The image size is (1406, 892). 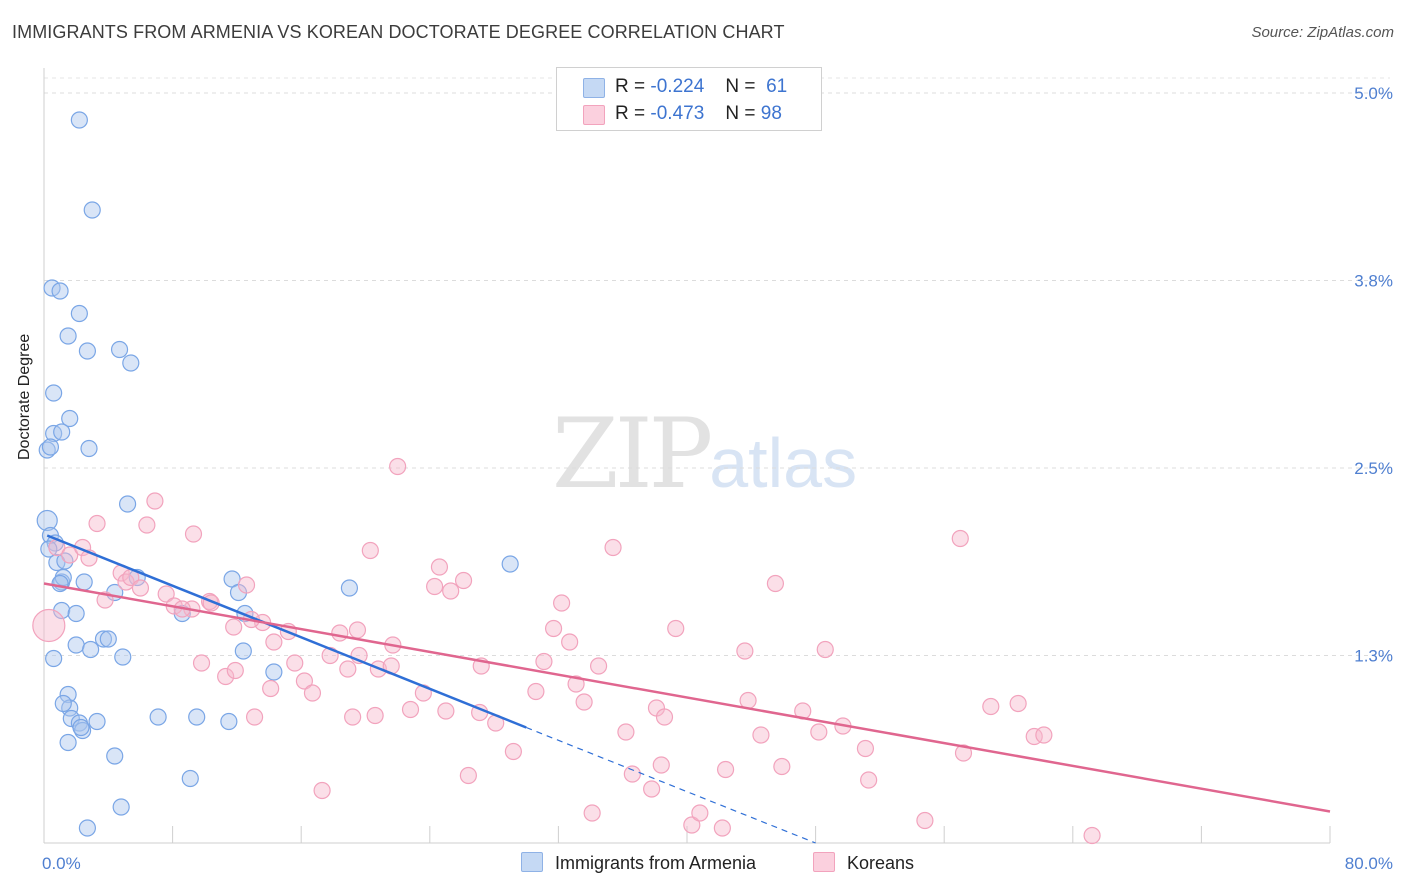 What do you see at coordinates (656, 863) in the screenshot?
I see `bottom-legend-label-armenia: Immigrants from Armenia` at bounding box center [656, 863].